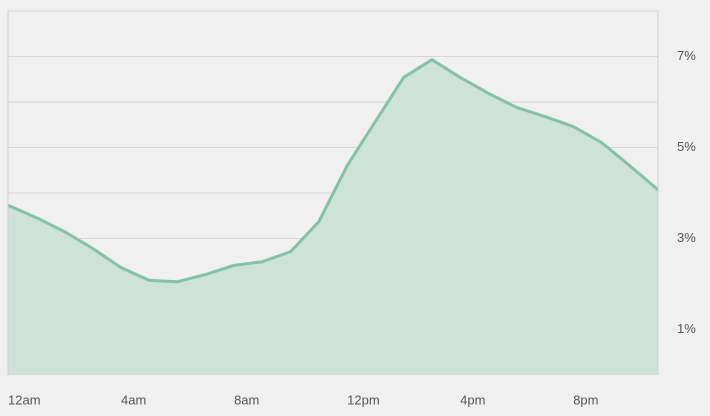 Image resolution: width=710 pixels, height=416 pixels. Describe the element at coordinates (472, 399) in the screenshot. I see `x-tick-label: 4pm` at that location.